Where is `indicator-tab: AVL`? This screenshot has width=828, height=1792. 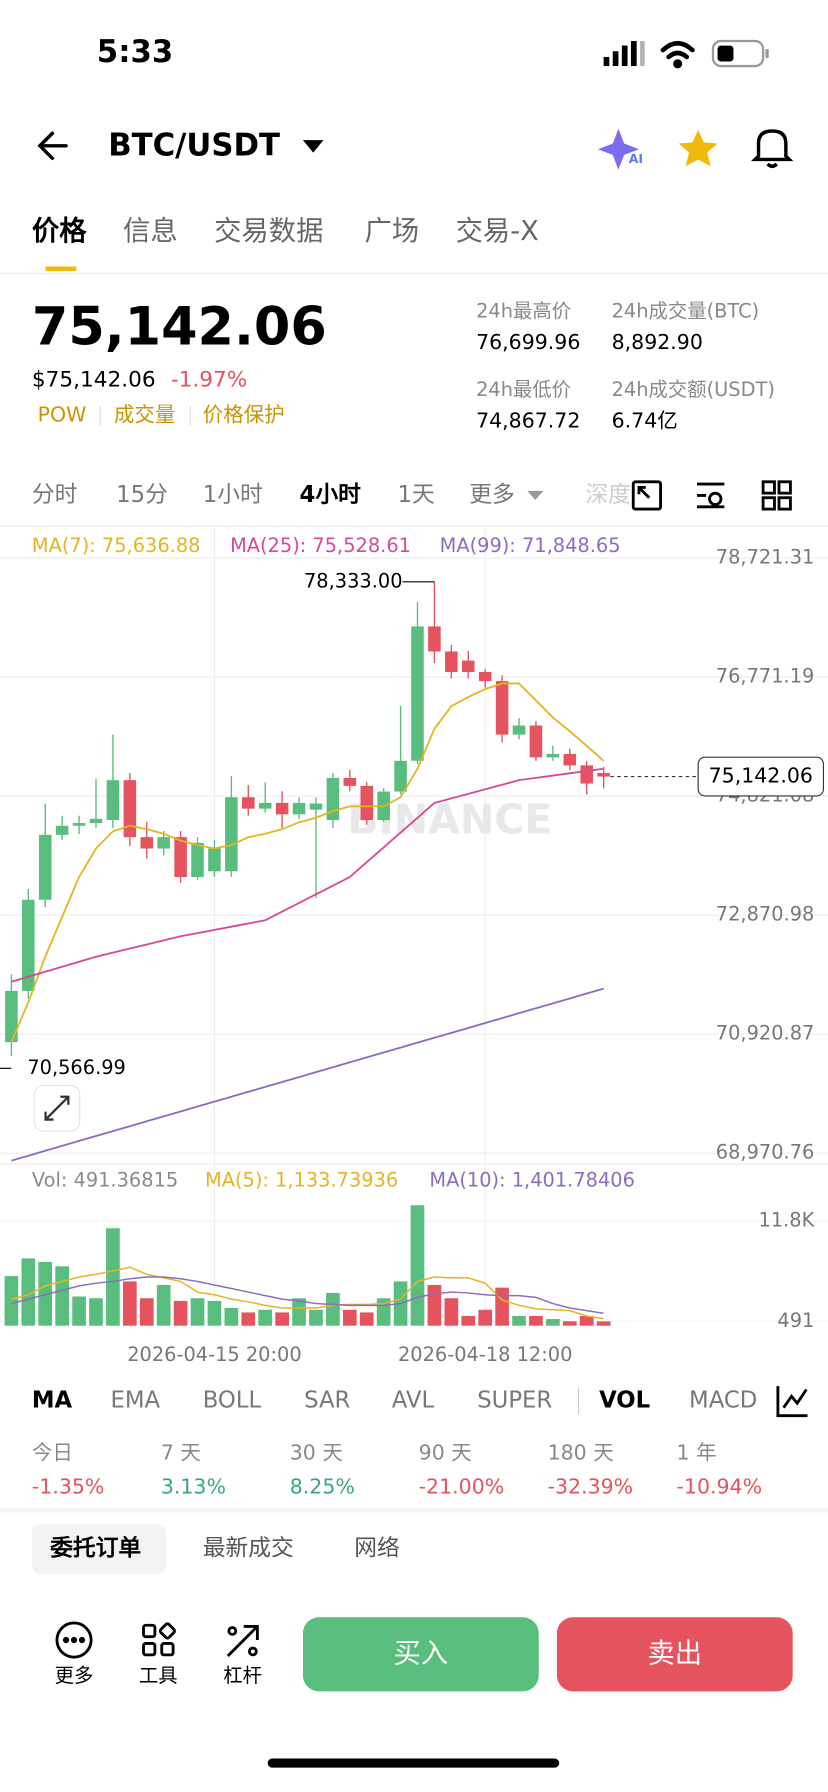 indicator-tab: AVL is located at coordinates (413, 1400).